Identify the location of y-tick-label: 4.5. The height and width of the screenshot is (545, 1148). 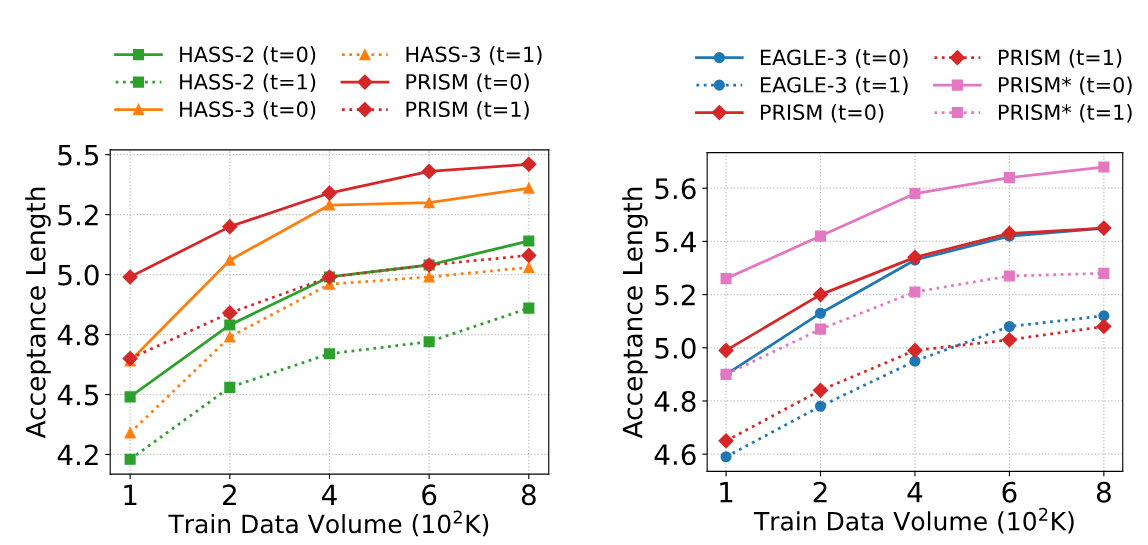
(78, 395).